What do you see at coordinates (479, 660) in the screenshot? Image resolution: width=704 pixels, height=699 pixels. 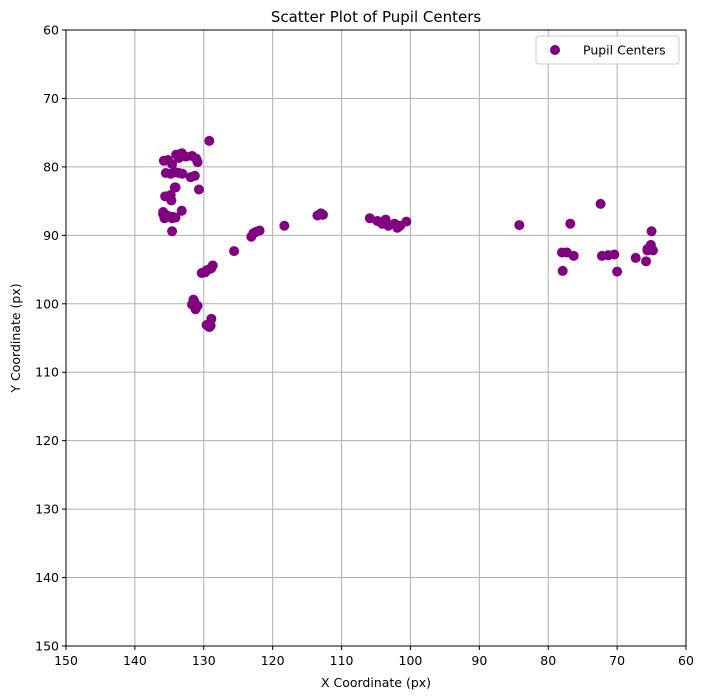 I see `x-tick-label: 90` at bounding box center [479, 660].